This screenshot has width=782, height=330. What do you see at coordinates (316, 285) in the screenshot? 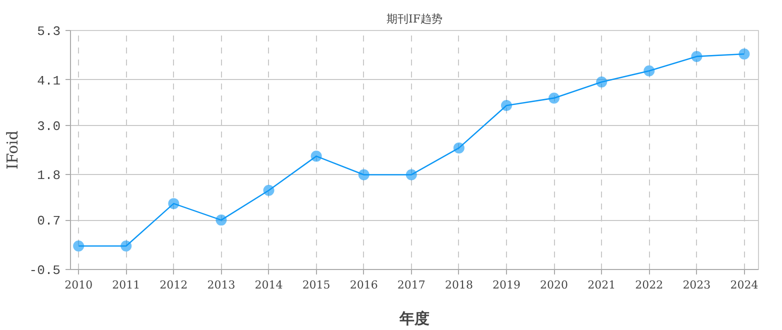
I see `x-tick-label: 2015` at bounding box center [316, 285].